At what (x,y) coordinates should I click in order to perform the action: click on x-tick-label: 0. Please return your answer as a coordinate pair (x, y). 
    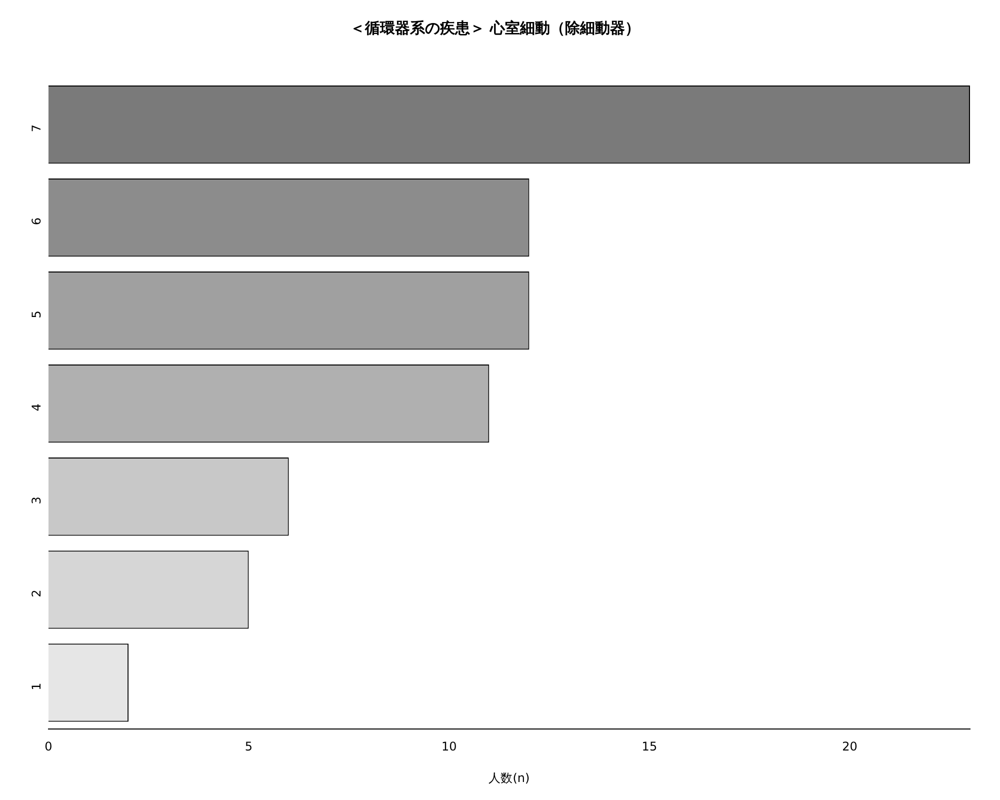
    Looking at the image, I should click on (48, 747).